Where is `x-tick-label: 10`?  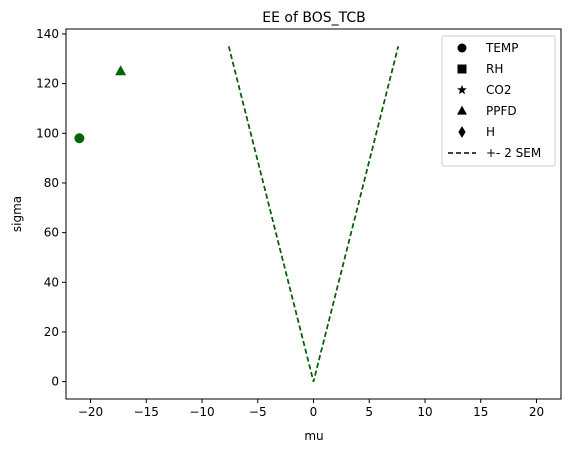 x-tick-label: 10 is located at coordinates (424, 412).